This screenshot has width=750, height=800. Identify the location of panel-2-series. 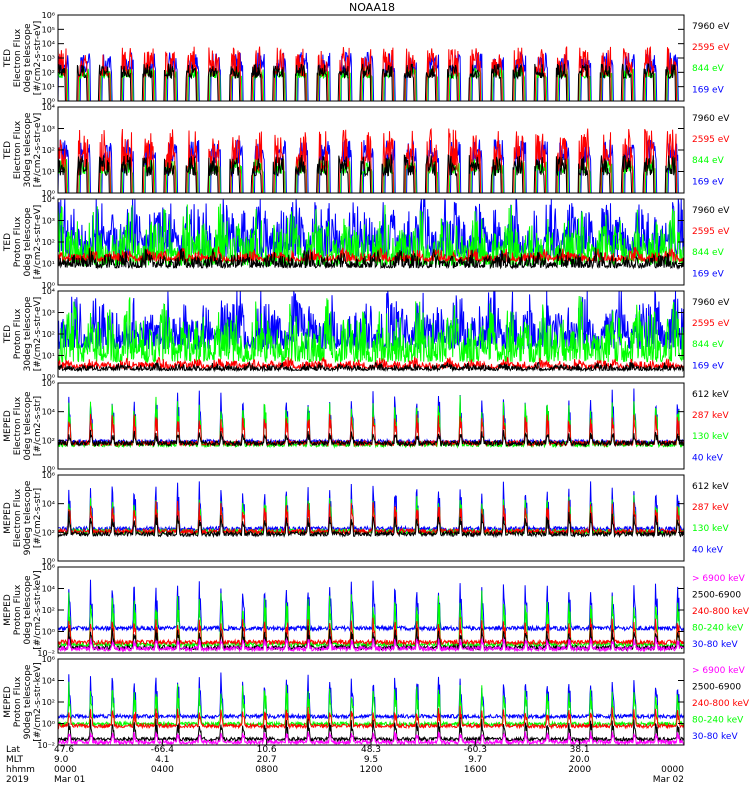
(371, 160).